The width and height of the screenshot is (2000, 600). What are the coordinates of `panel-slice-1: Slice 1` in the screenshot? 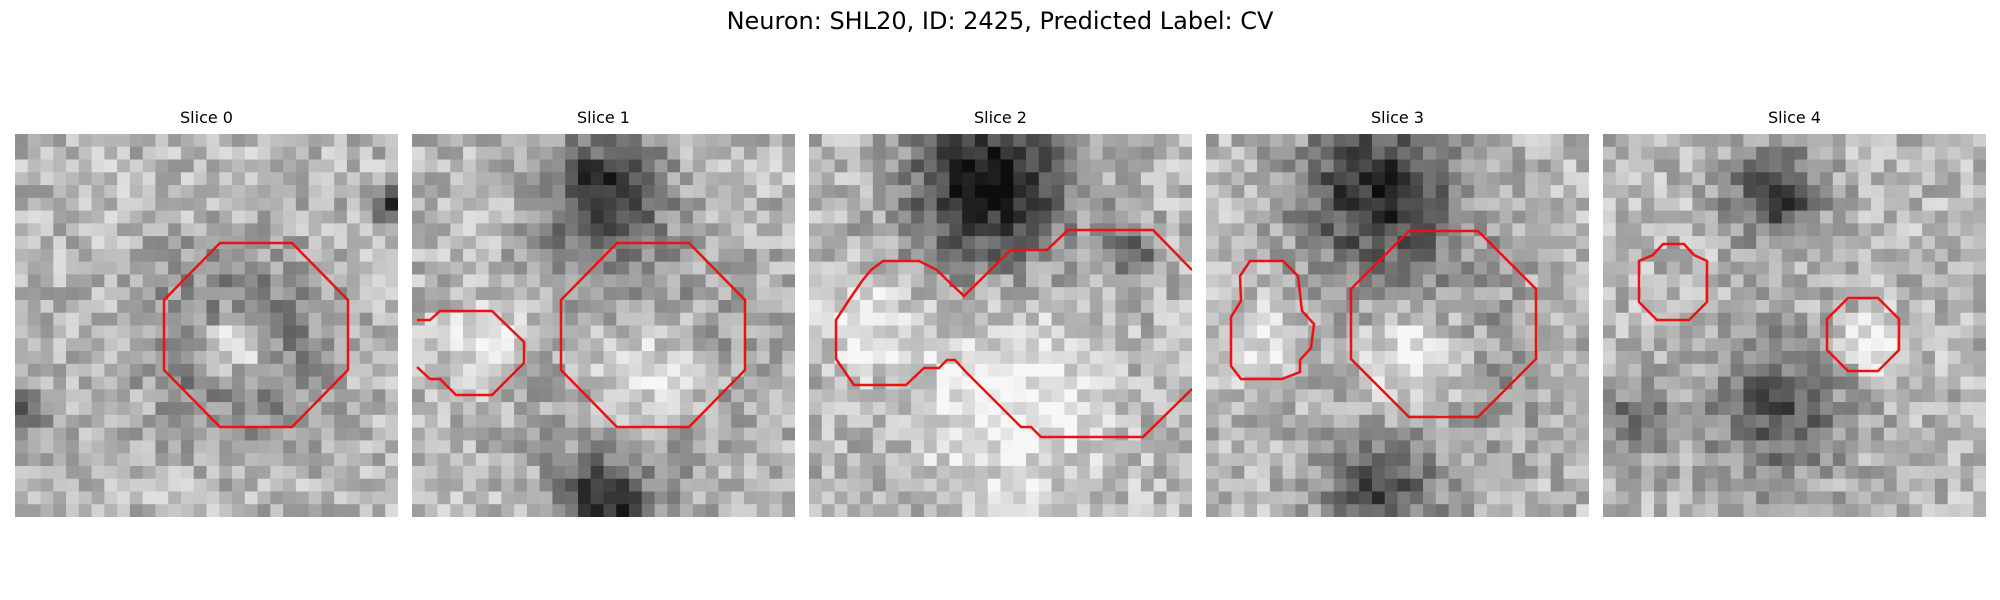 It's located at (603, 312).